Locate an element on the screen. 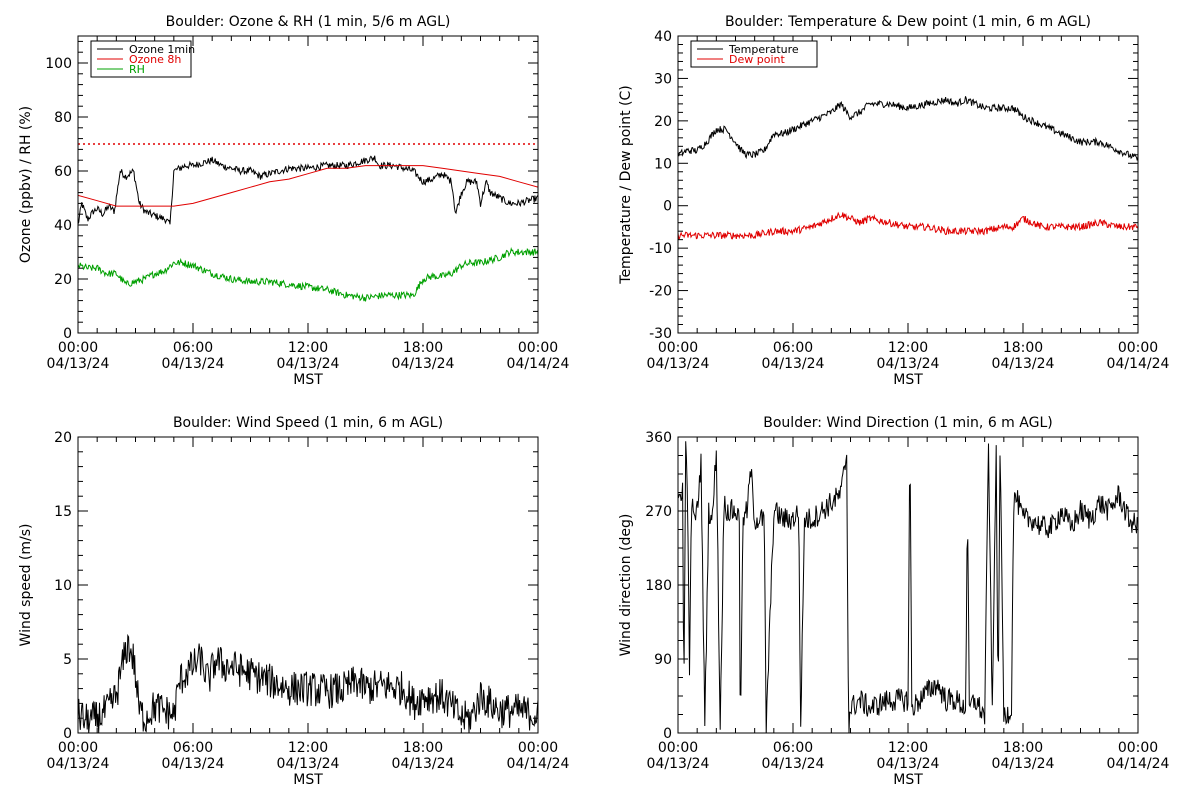  legend-box is located at coordinates (754, 54).